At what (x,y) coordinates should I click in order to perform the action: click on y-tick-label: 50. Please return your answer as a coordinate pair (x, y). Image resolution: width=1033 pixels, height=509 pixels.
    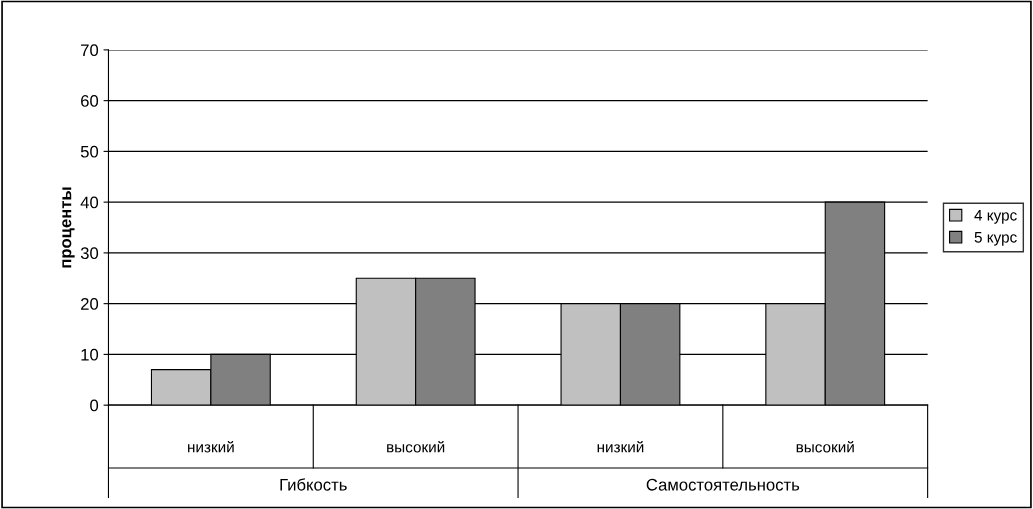
    Looking at the image, I should click on (89, 151).